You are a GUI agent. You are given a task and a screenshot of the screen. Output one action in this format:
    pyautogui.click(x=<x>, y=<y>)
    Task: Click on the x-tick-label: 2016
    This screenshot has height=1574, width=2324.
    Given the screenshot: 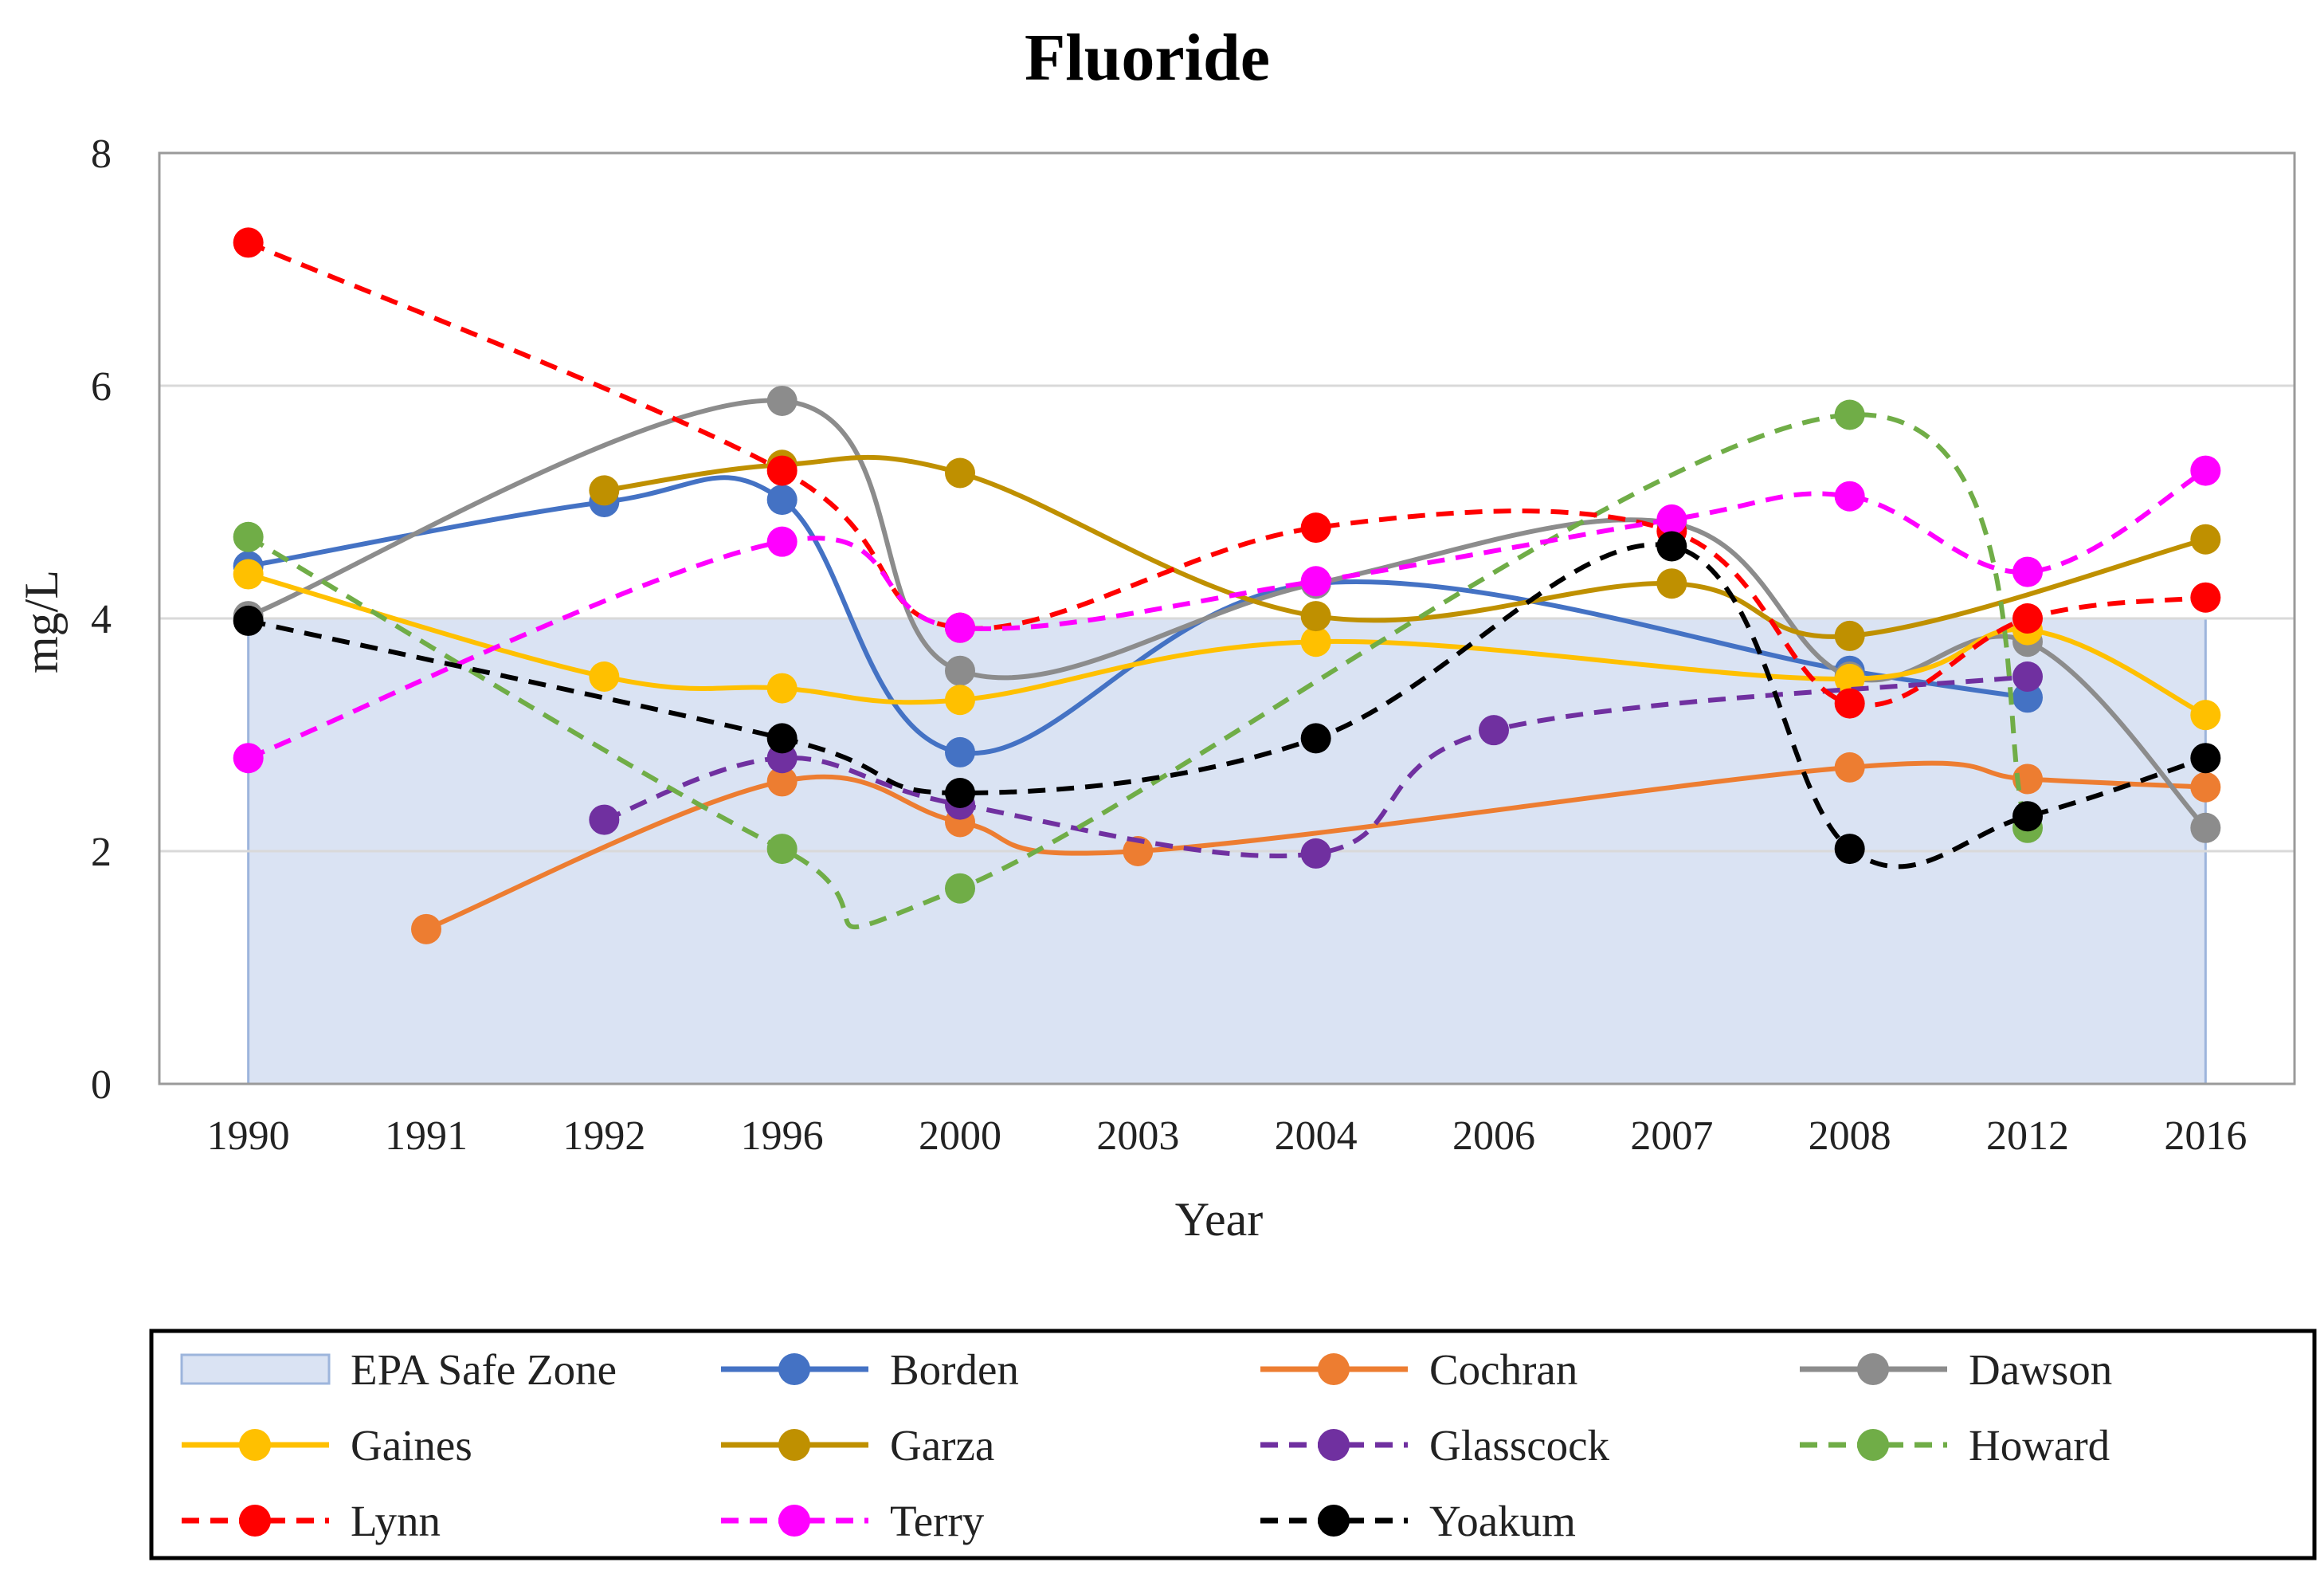 What is the action you would take?
    pyautogui.click(x=2205, y=1136)
    